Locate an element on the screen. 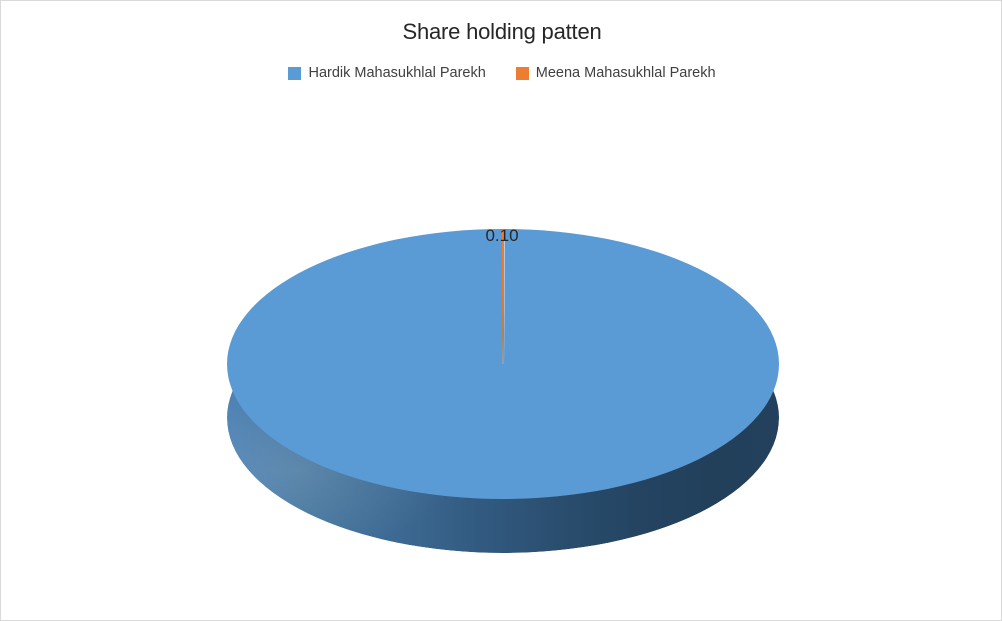 Image resolution: width=1002 pixels, height=621 pixels. data-label-meena: 0.10 is located at coordinates (502, 235).